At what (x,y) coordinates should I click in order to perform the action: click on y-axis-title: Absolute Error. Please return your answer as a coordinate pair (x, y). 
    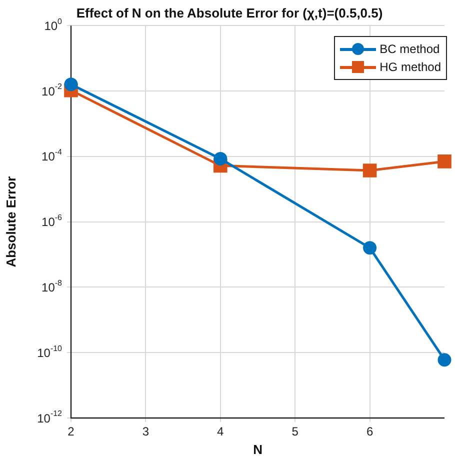
    Looking at the image, I should click on (10, 222).